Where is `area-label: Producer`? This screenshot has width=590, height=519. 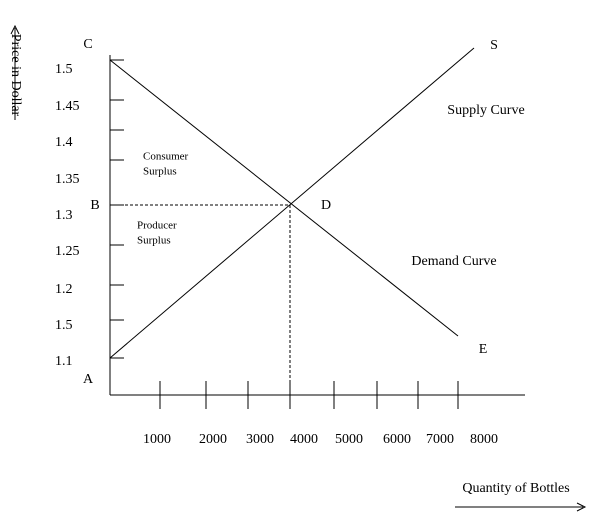 area-label: Producer is located at coordinates (157, 226).